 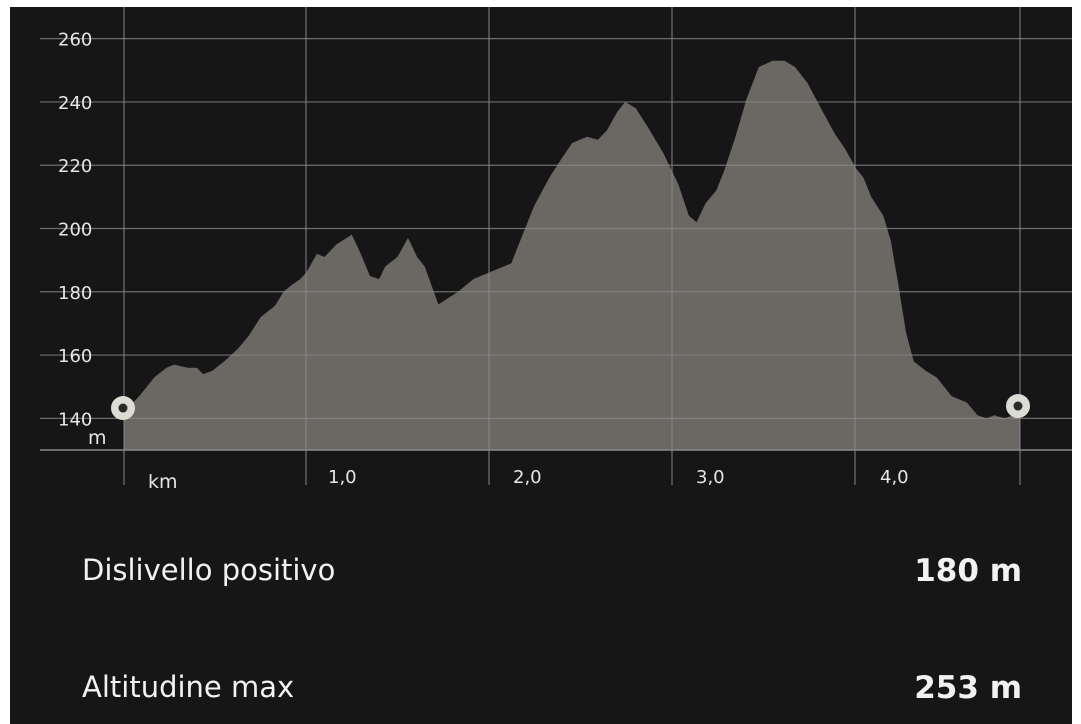 I want to click on x-tick-label: 4,0, so click(x=894, y=477).